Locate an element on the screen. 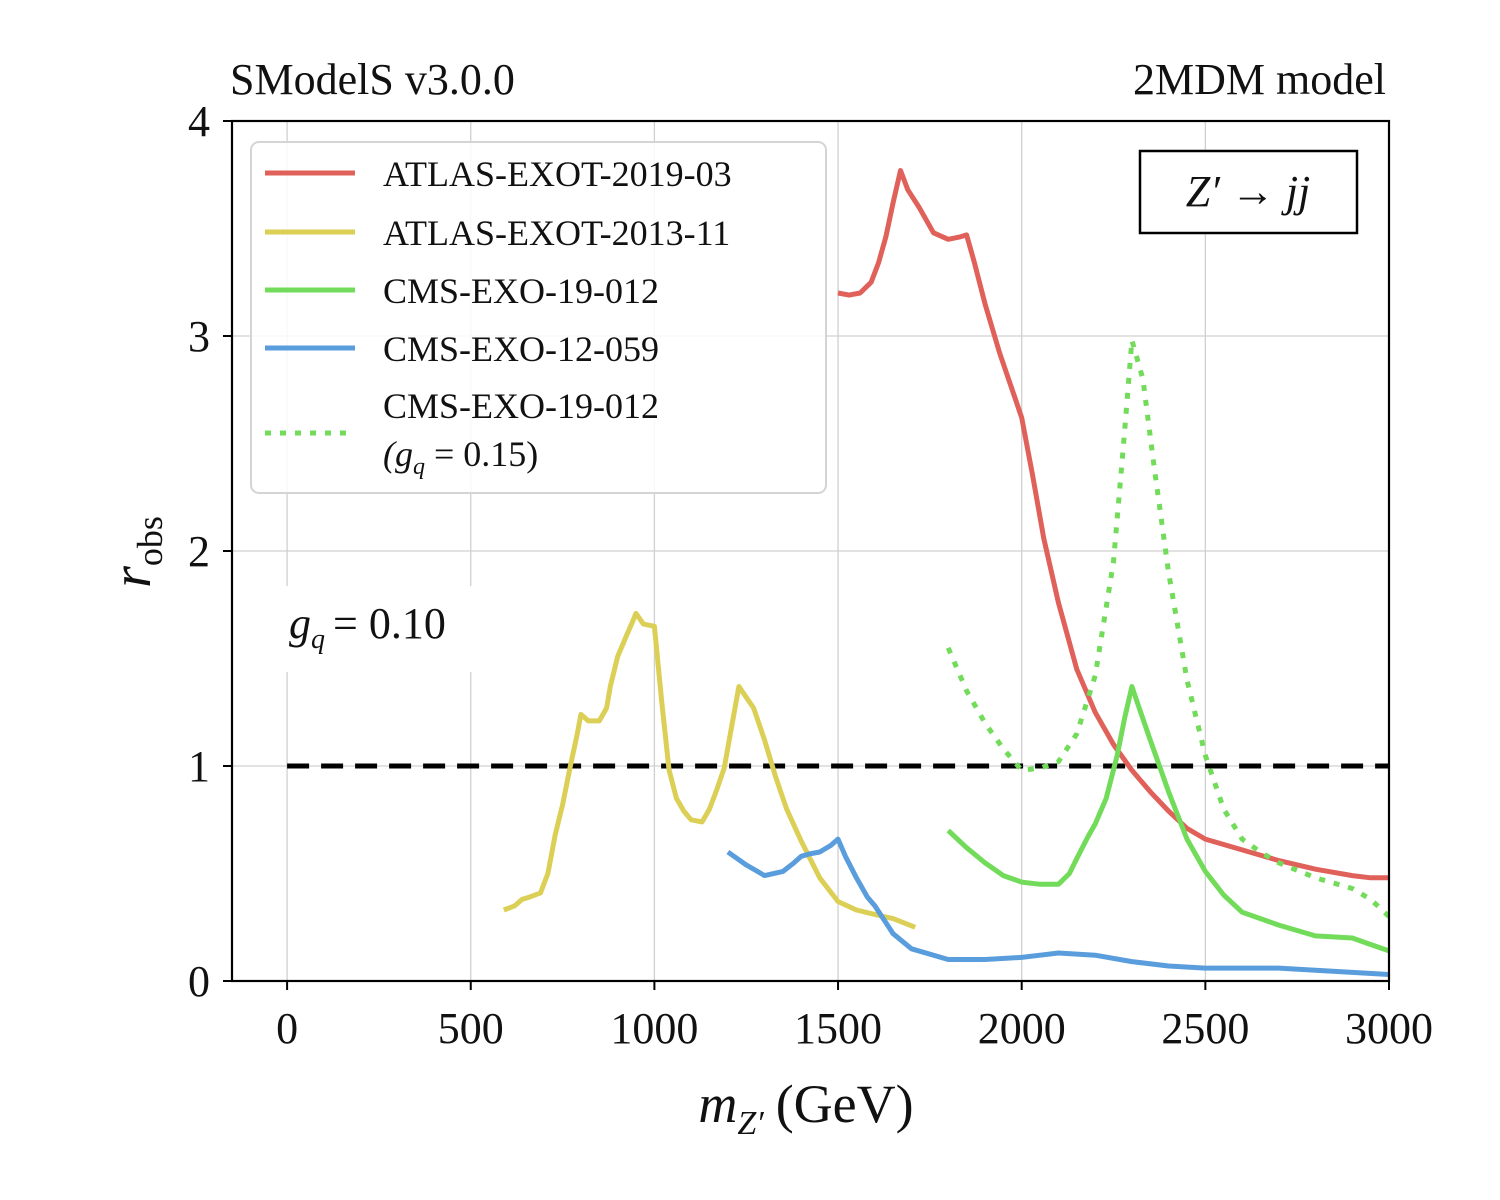 The height and width of the screenshot is (1200, 1500). x-tick-label: 3000 is located at coordinates (1389, 1028).